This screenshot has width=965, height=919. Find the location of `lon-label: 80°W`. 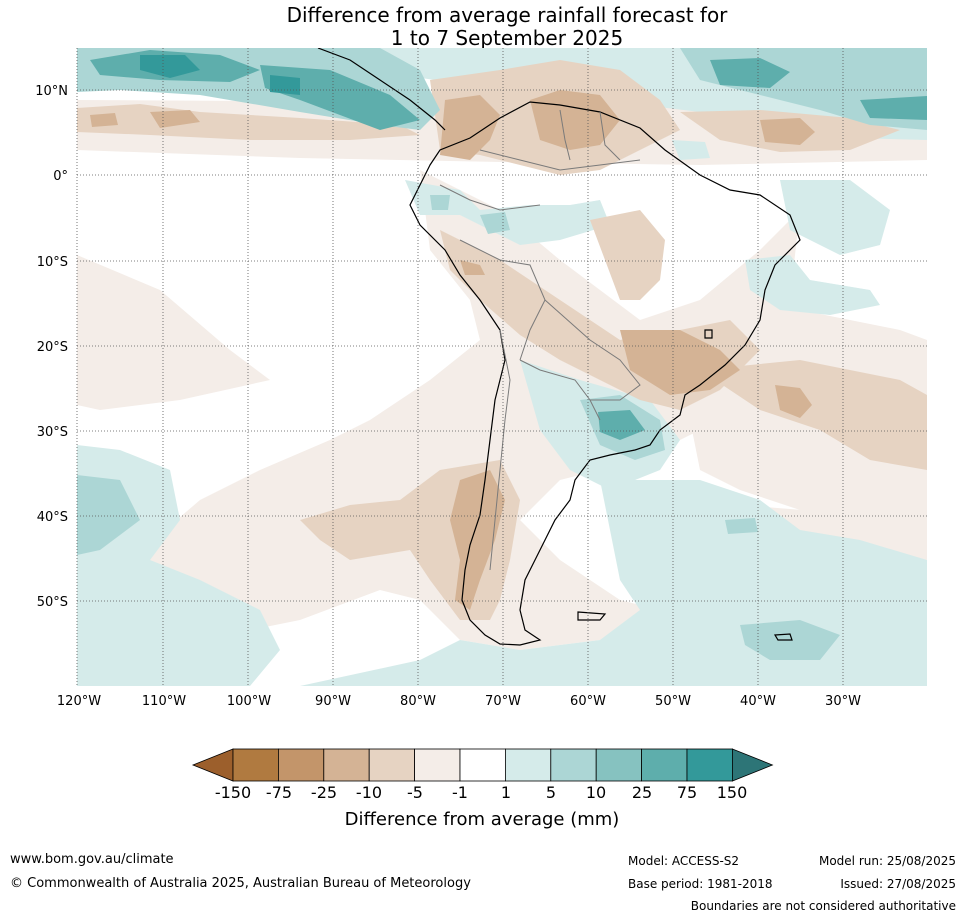

lon-label: 80°W is located at coordinates (418, 701).